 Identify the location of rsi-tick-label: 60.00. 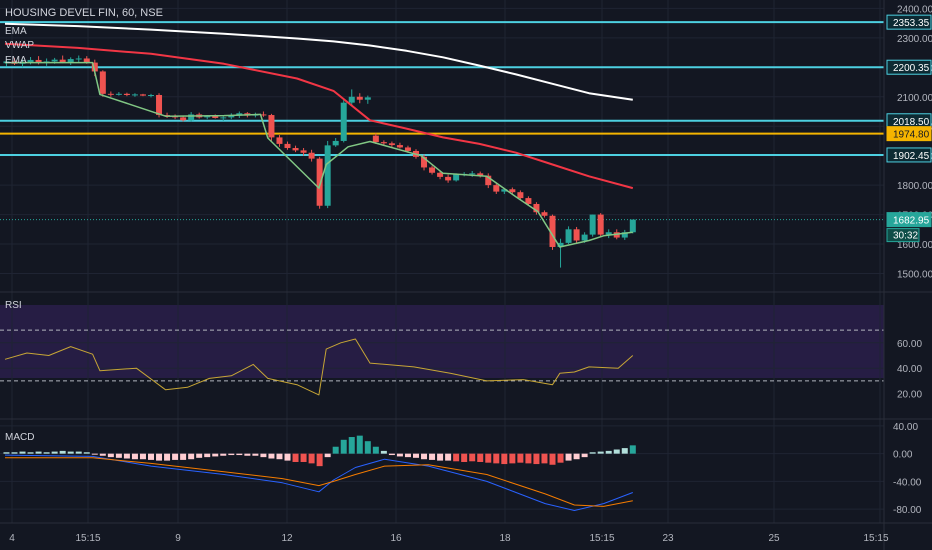
(909, 344).